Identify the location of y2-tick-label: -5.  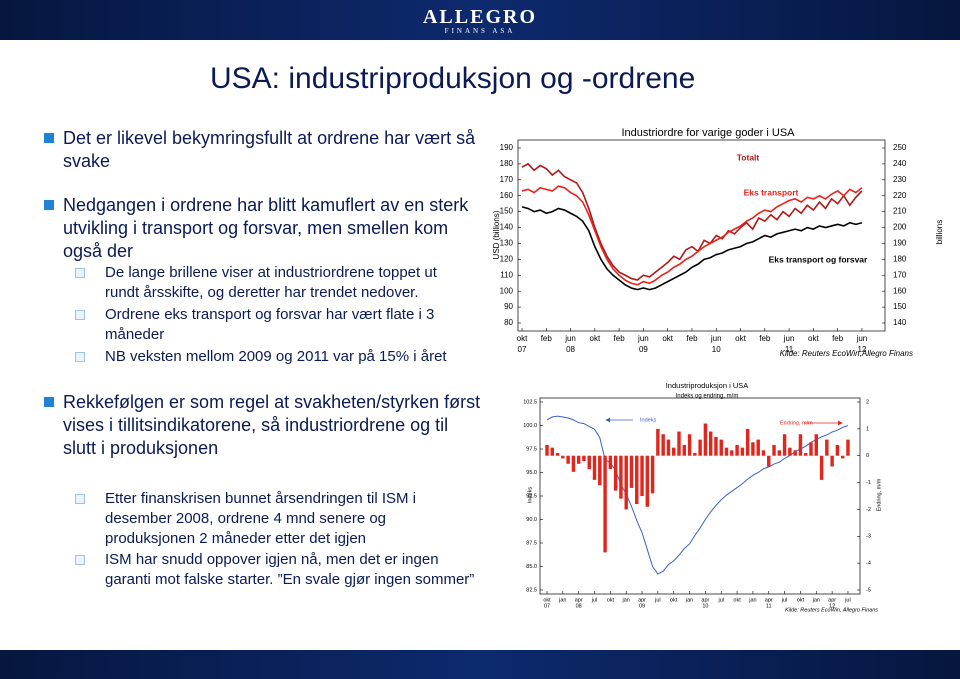
(868, 590).